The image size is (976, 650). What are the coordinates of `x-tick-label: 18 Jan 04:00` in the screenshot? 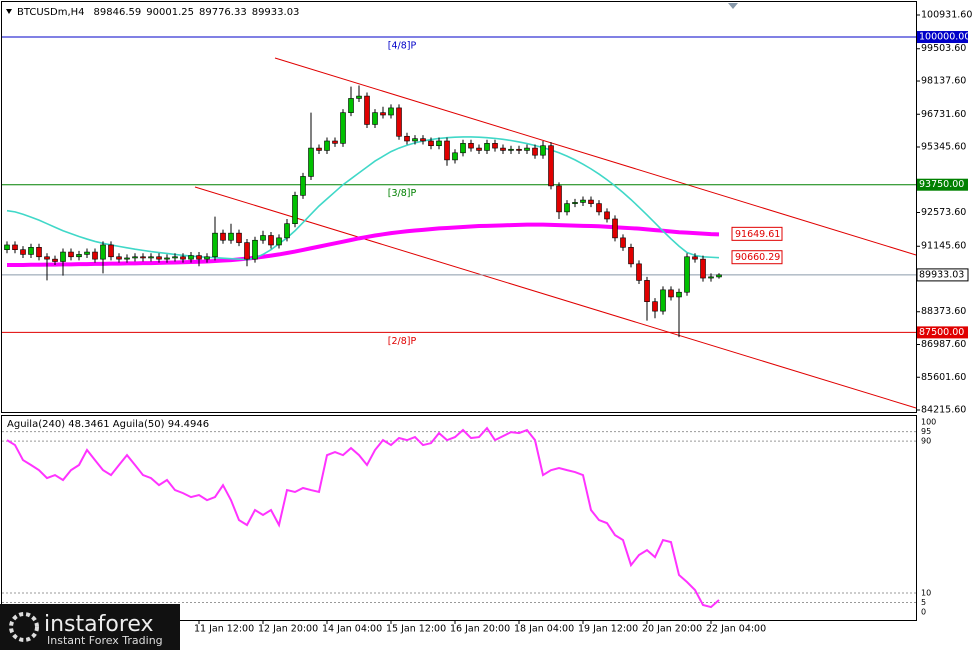 It's located at (544, 629).